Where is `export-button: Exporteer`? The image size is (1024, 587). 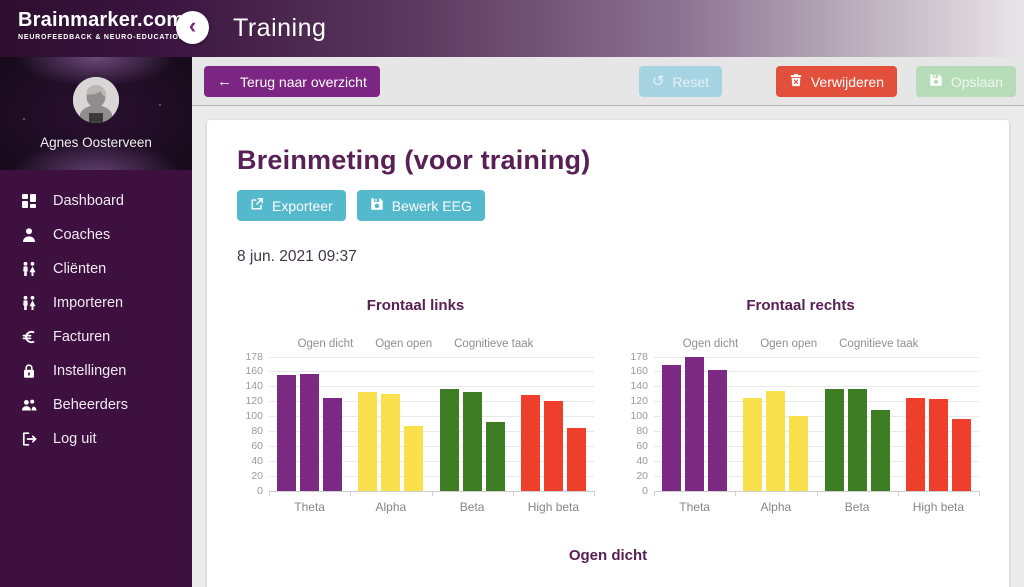 export-button: Exporteer is located at coordinates (291, 205).